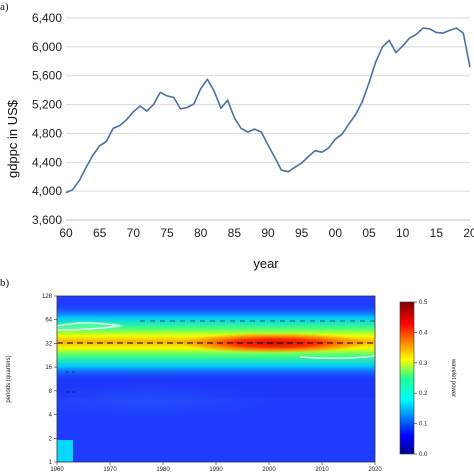 The width and height of the screenshot is (474, 474). What do you see at coordinates (201, 233) in the screenshot?
I see `x-tick-label: 80` at bounding box center [201, 233].